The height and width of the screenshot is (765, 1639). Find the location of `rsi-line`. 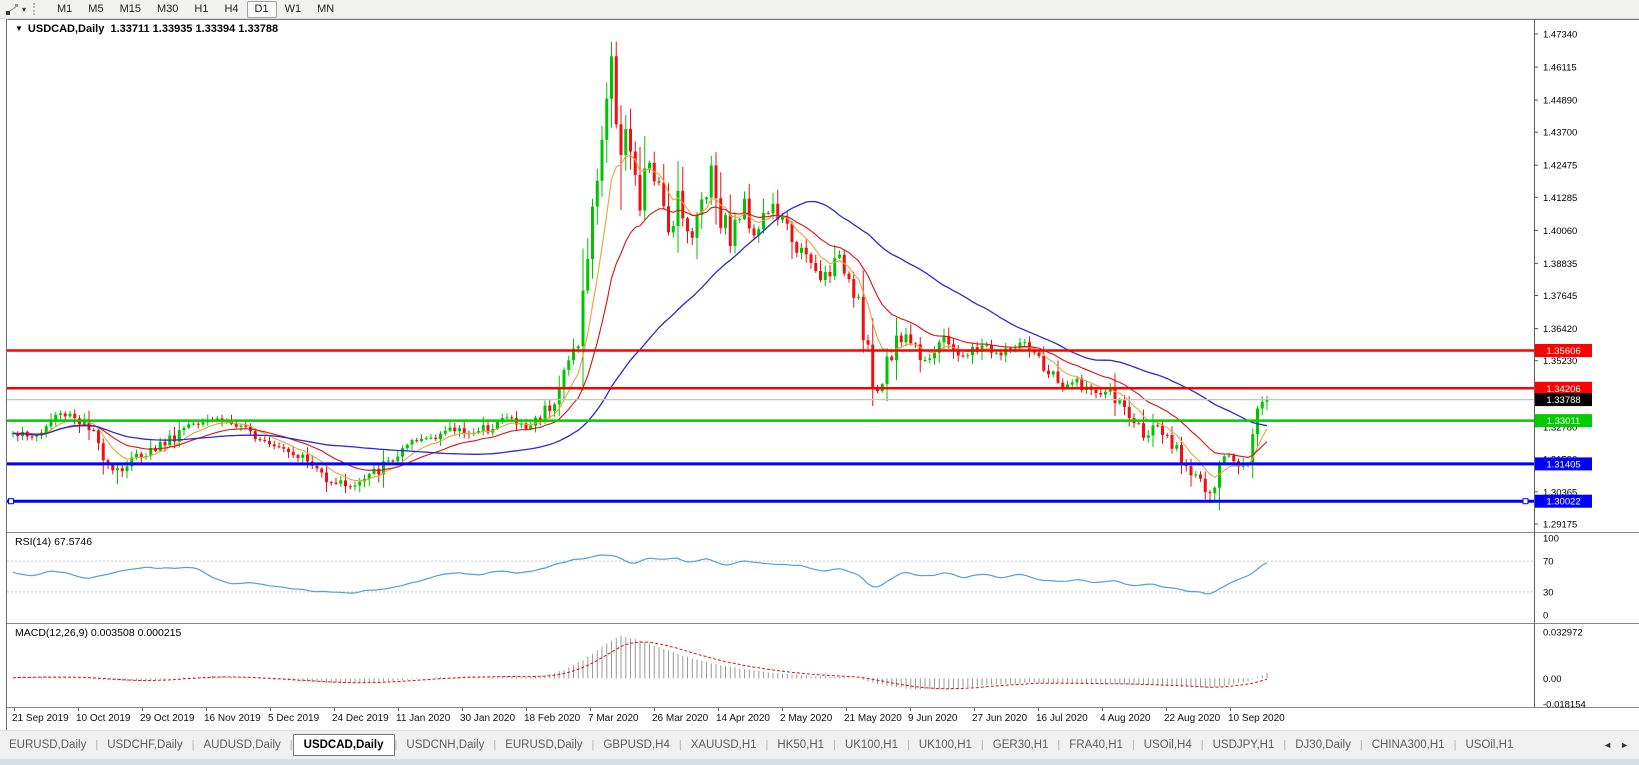

rsi-line is located at coordinates (640, 574).